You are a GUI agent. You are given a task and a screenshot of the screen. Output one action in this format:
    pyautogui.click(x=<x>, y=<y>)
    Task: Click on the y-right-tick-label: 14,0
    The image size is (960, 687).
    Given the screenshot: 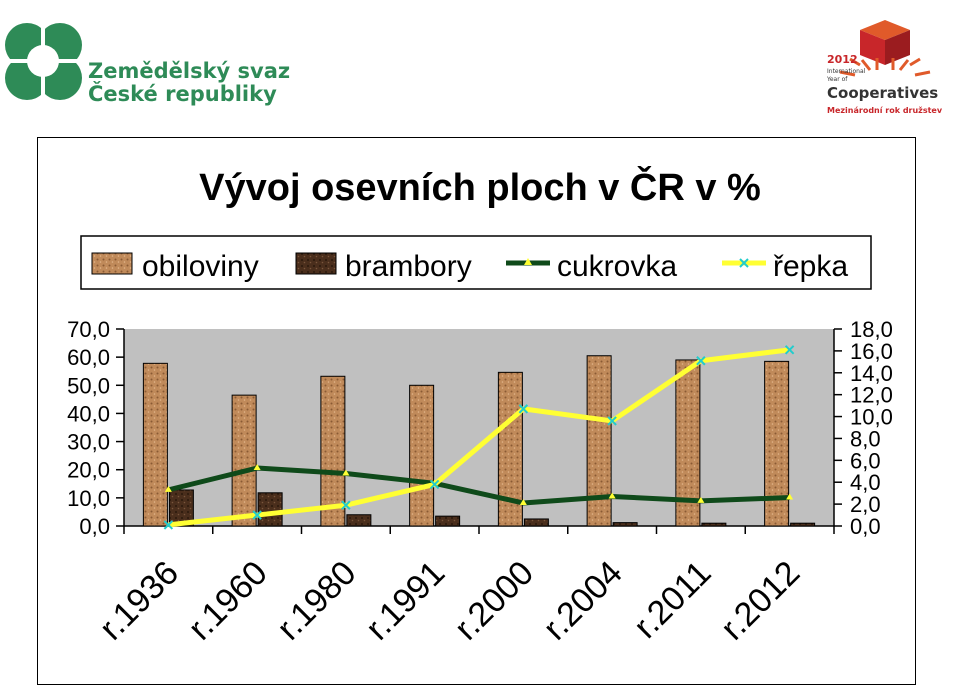 What is the action you would take?
    pyautogui.click(x=871, y=373)
    